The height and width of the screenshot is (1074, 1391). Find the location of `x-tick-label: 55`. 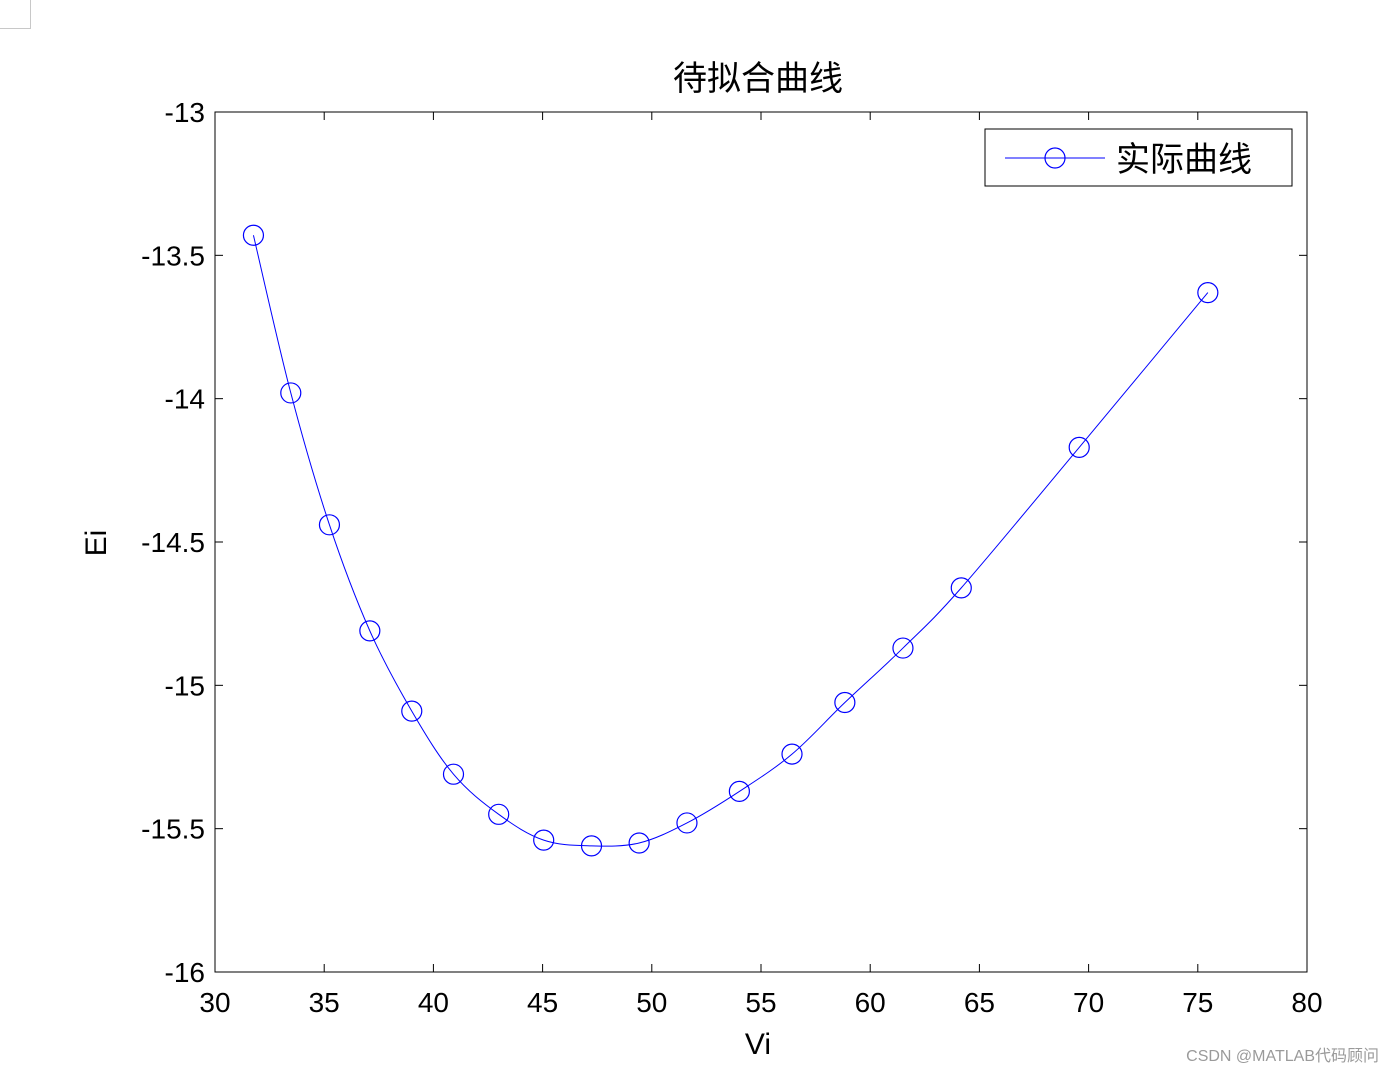

x-tick-label: 55 is located at coordinates (760, 1002).